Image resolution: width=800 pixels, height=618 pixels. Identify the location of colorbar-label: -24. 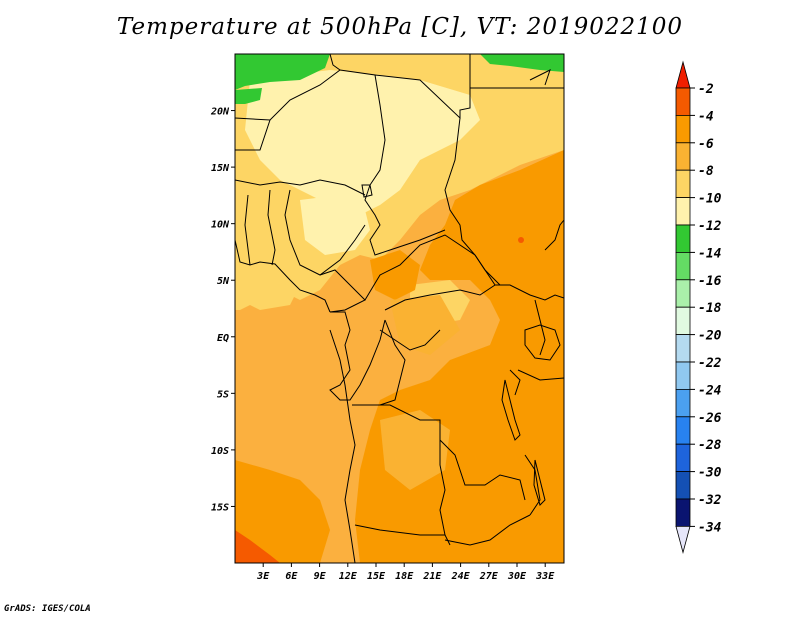
(710, 390).